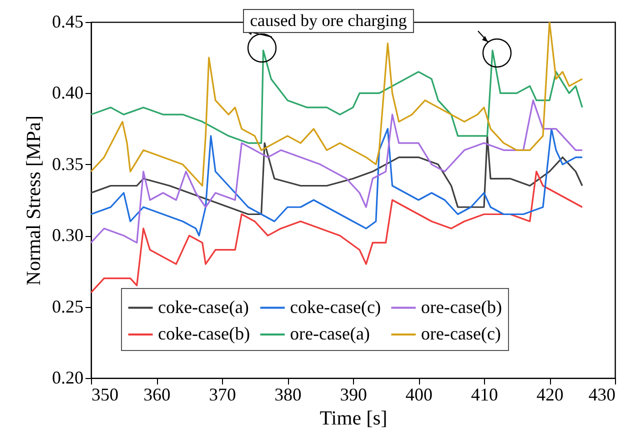 Image resolution: width=634 pixels, height=440 pixels. I want to click on y-tick-label: 0.20, so click(68, 378).